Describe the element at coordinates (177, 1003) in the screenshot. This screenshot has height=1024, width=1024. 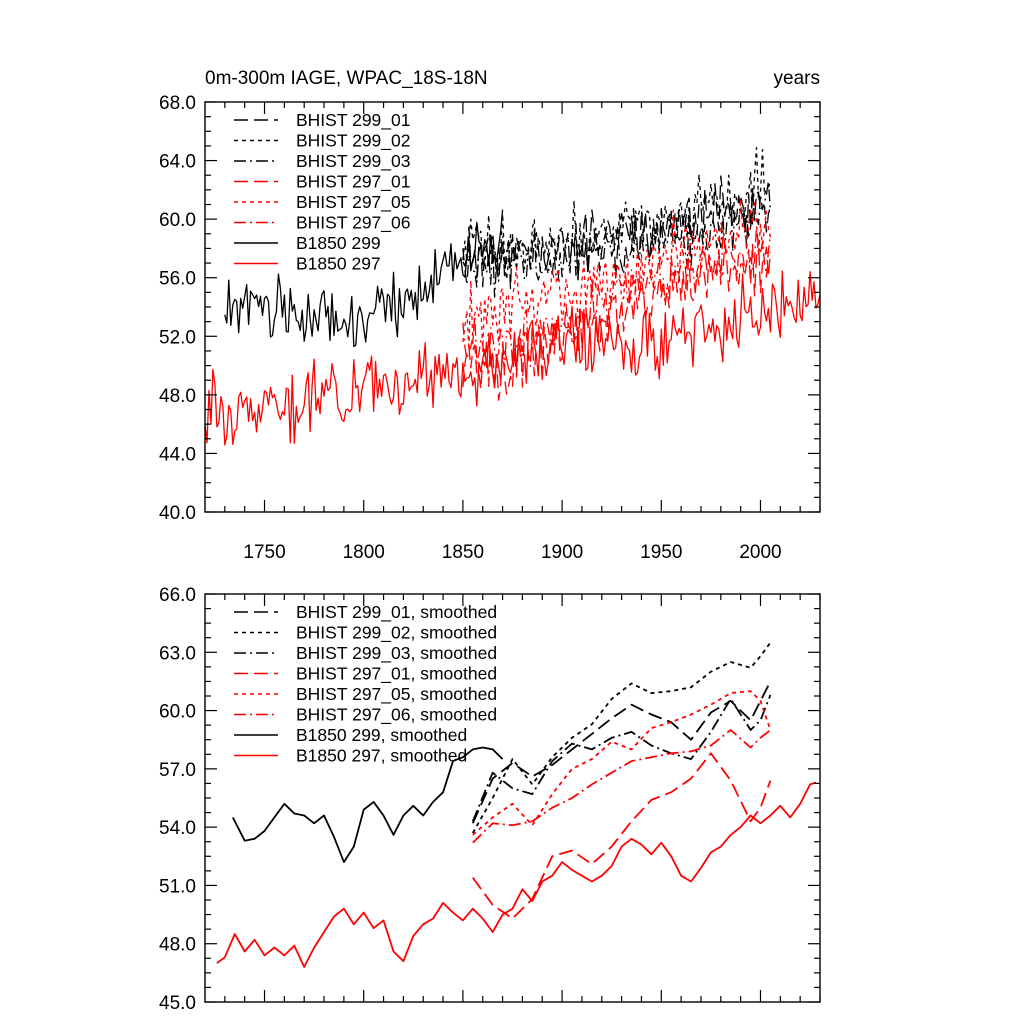
I see `y-tick-label: 45.0` at that location.